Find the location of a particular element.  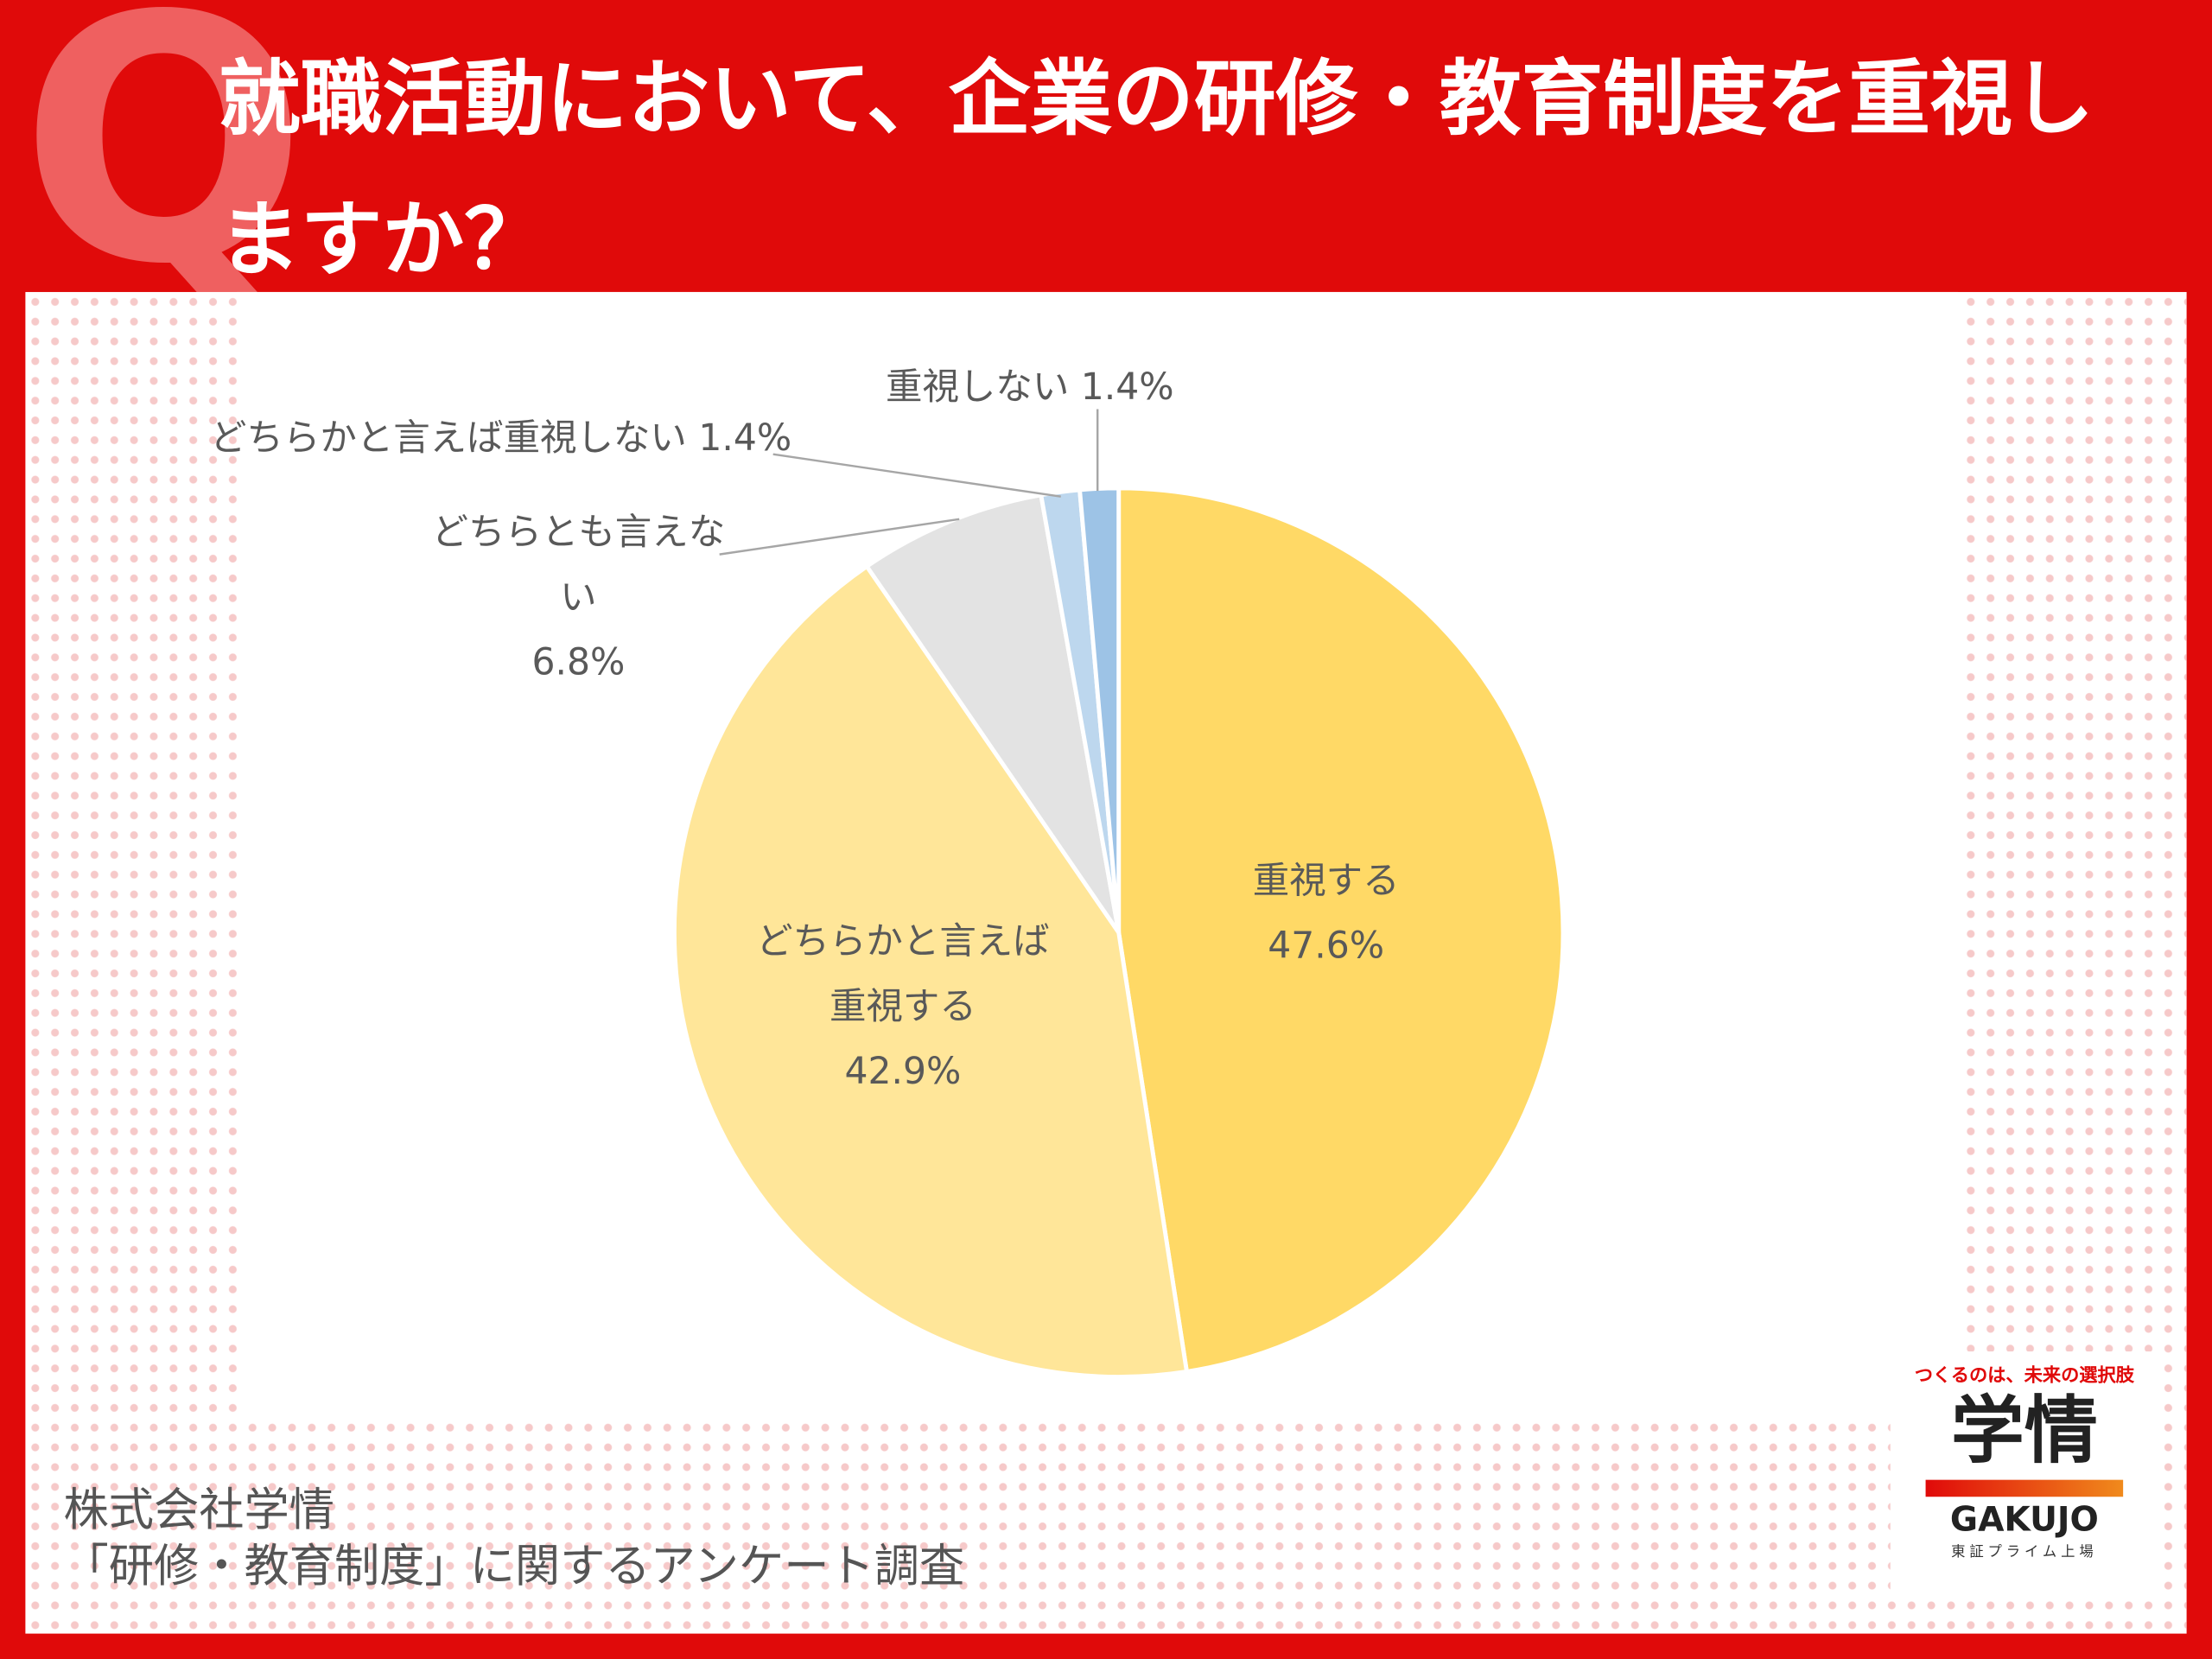

category-label: 重視しない is located at coordinates (978, 388).